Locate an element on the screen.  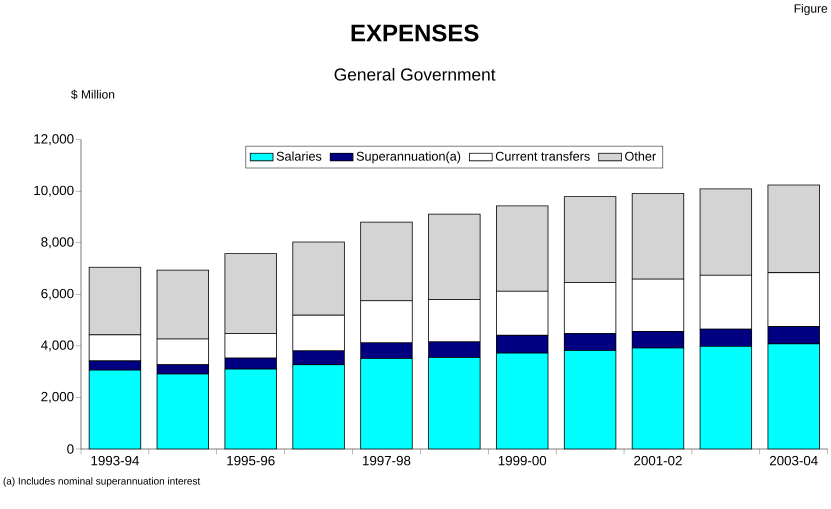
y-tick-label: 10,000 is located at coordinates (54, 191).